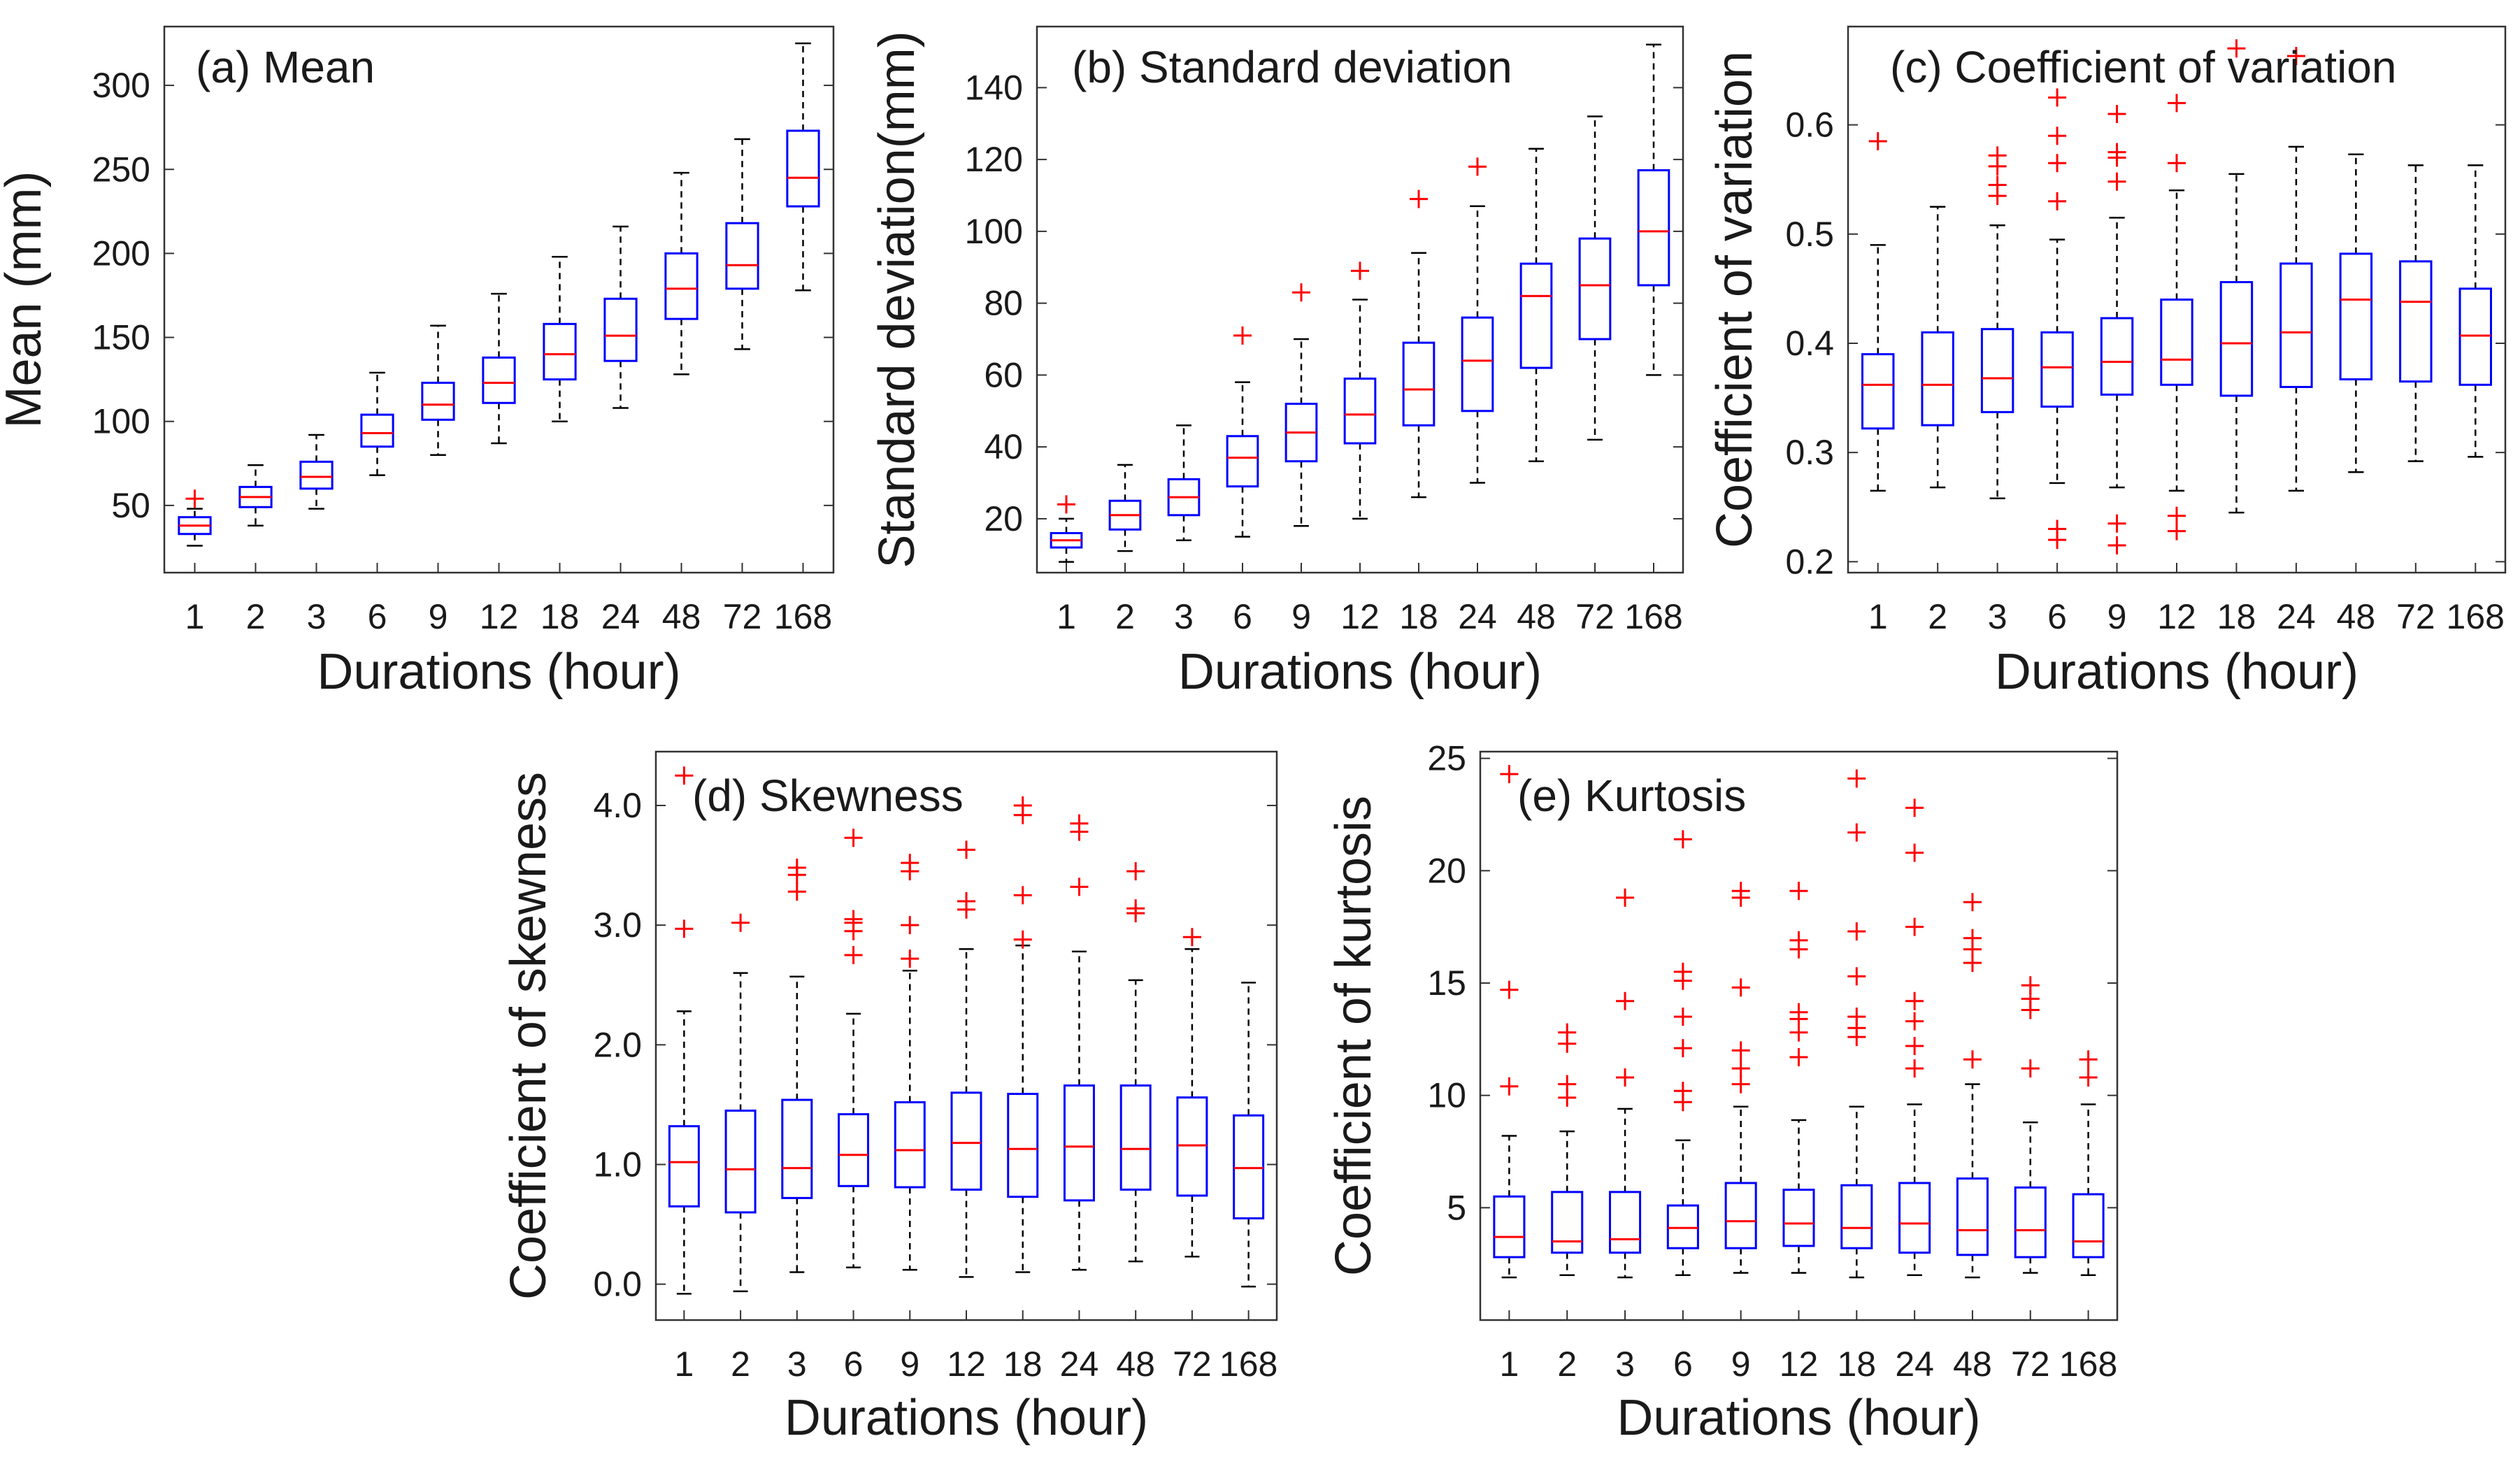 The width and height of the screenshot is (2520, 1462). Describe the element at coordinates (1184, 617) in the screenshot. I see `x-tick-label: 3` at that location.